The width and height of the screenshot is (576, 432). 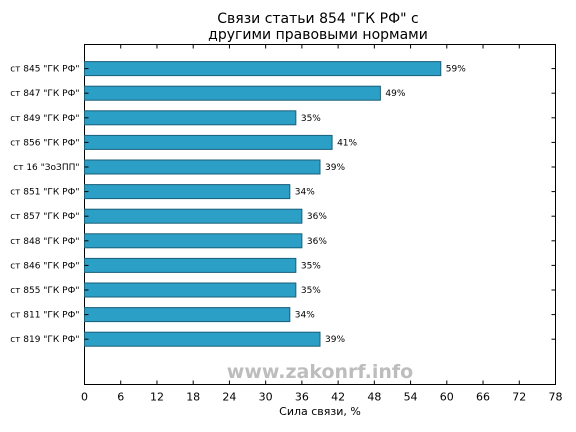 What do you see at coordinates (44, 193) in the screenshot?
I see `category-label: ст 851 "ГК РФ"` at bounding box center [44, 193].